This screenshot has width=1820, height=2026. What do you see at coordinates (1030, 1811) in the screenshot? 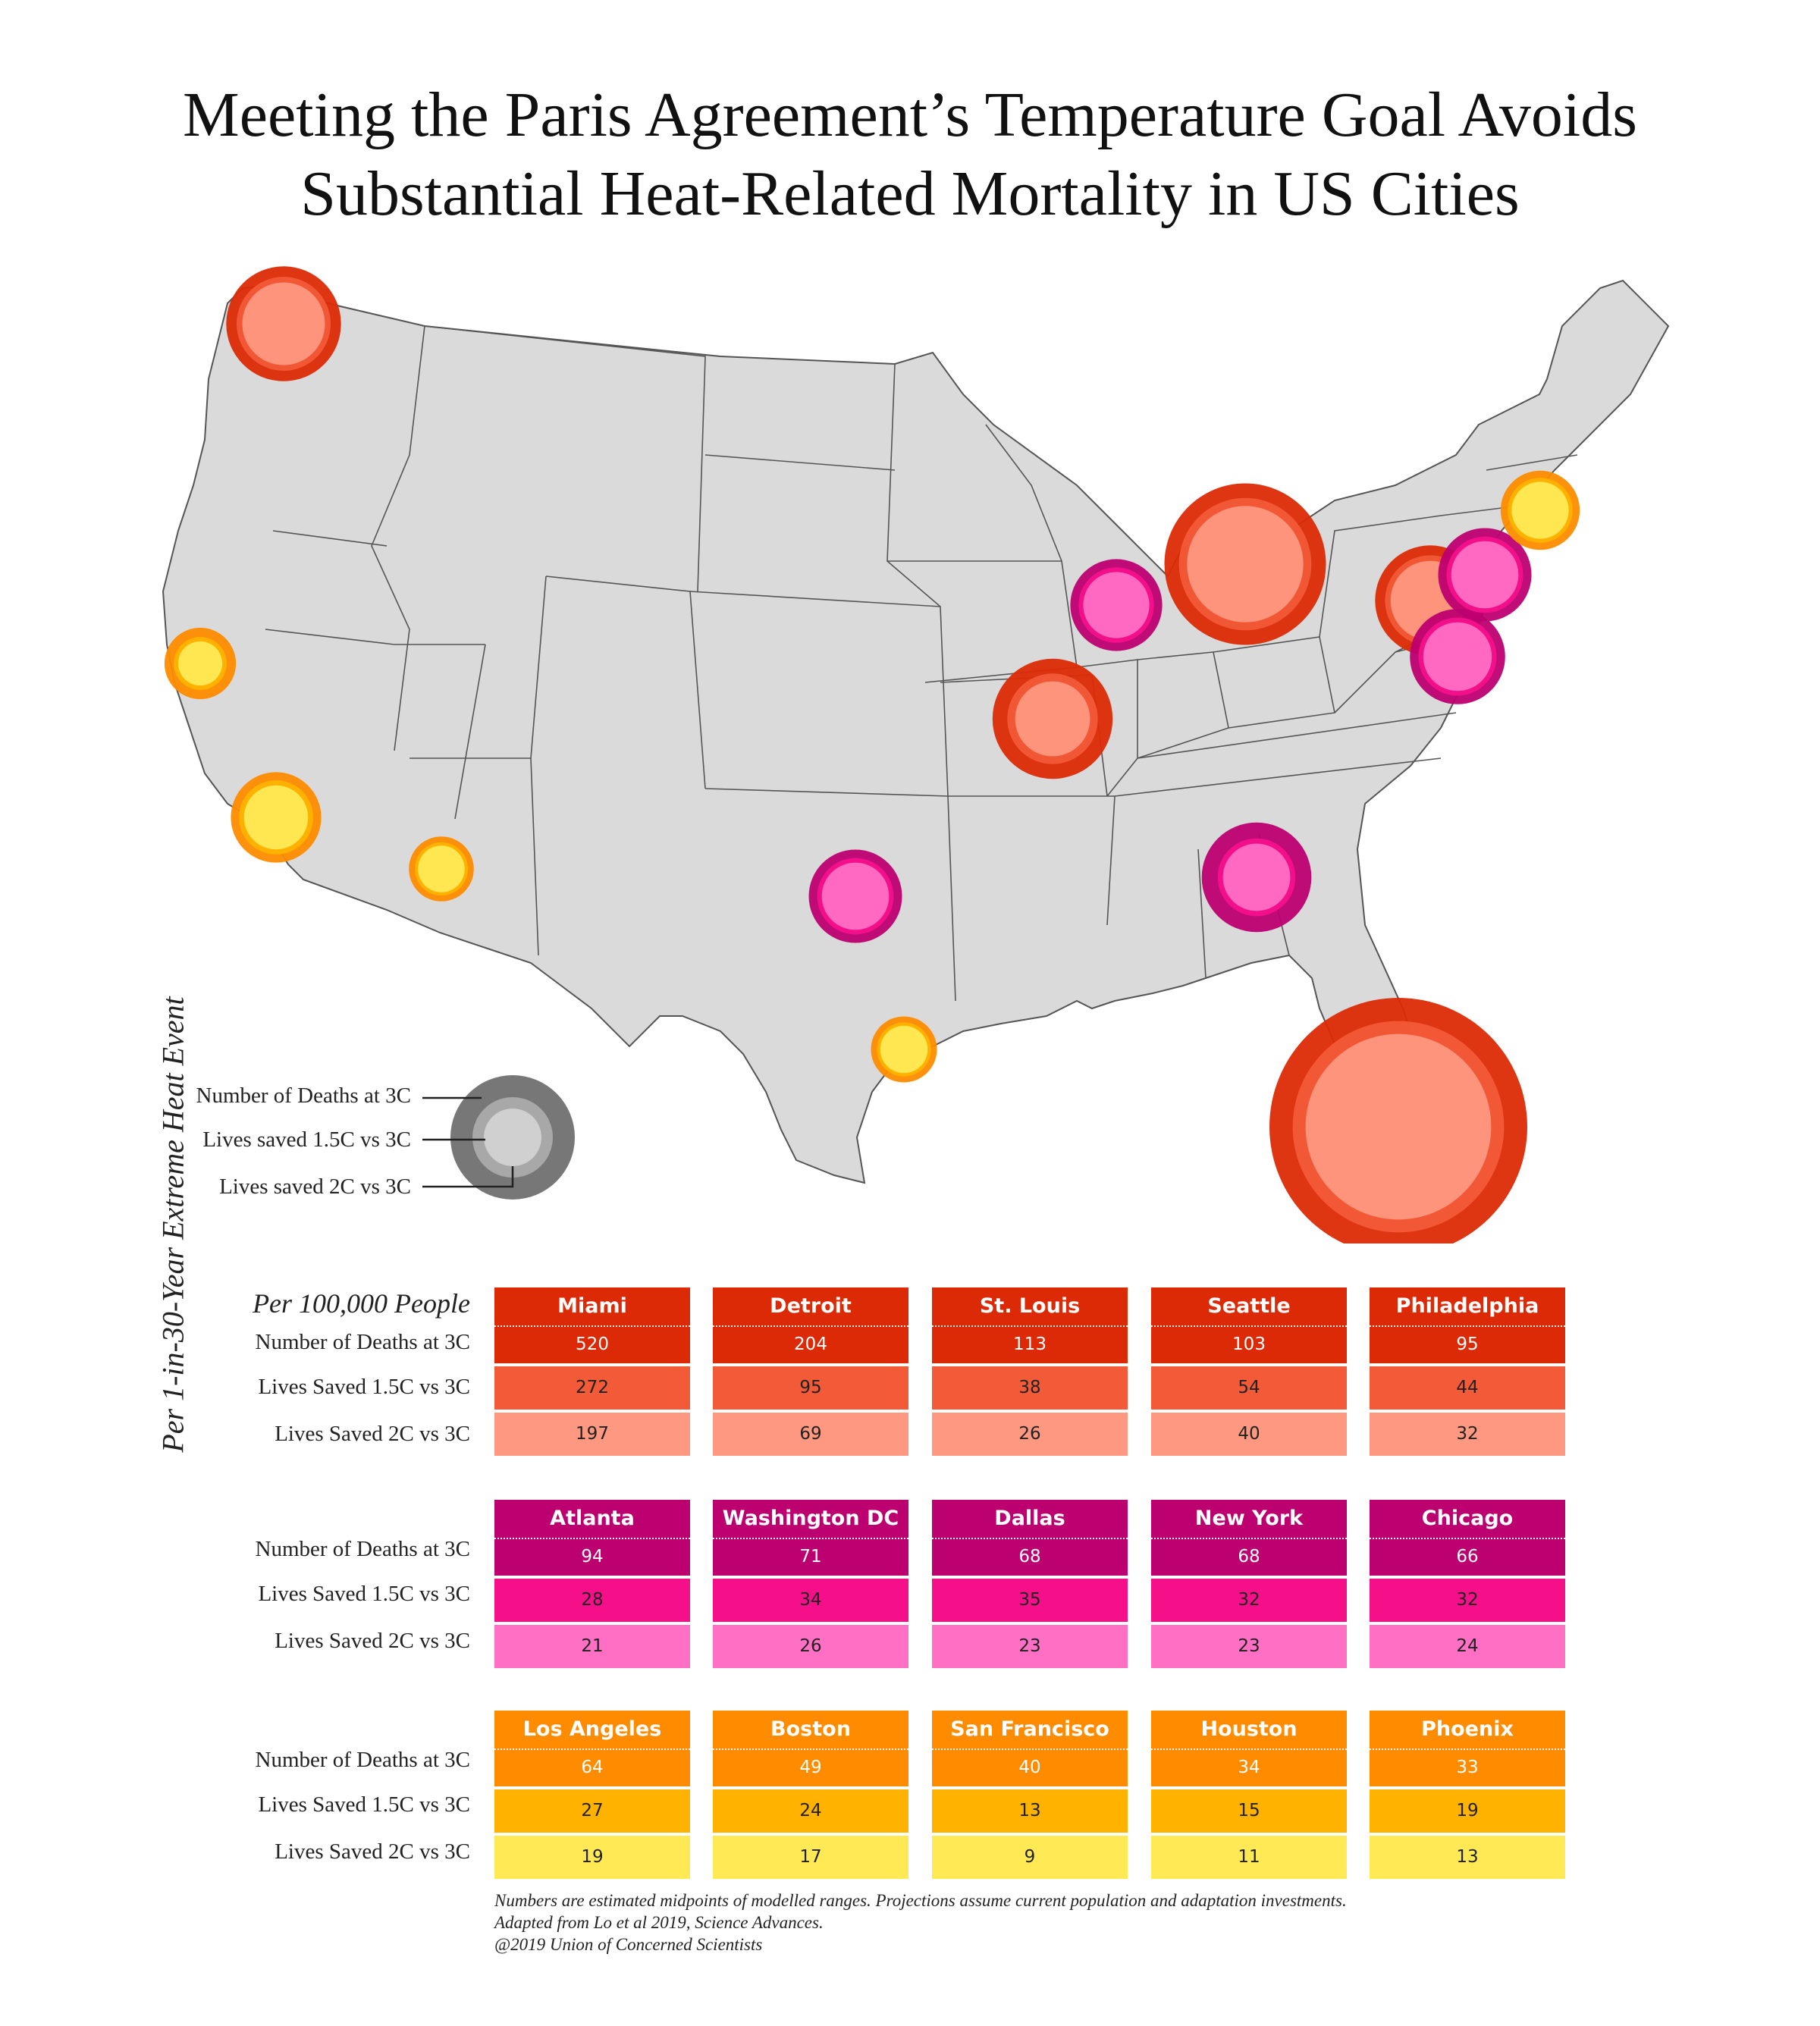
I see `saved15-cell: 13` at bounding box center [1030, 1811].